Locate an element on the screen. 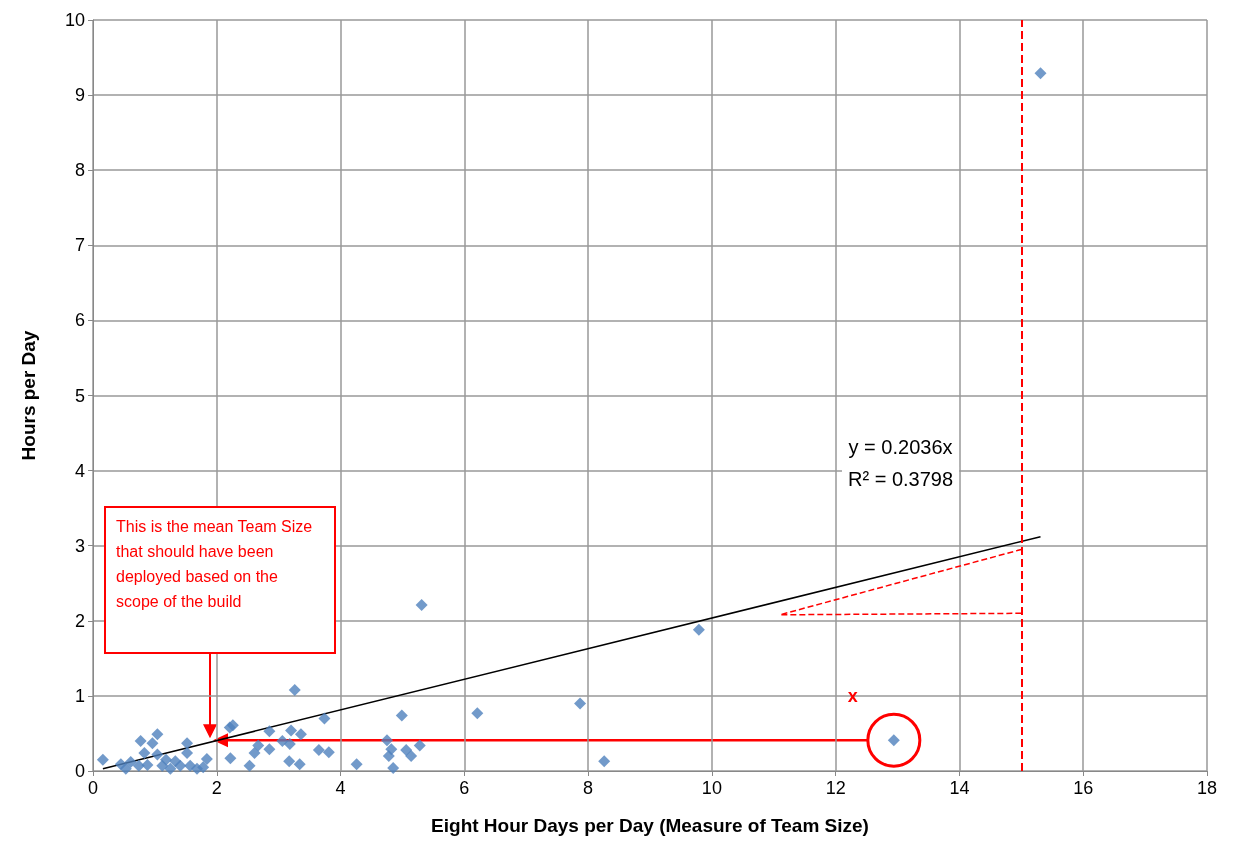  y-tick-label: 5 is located at coordinates (79, 395).